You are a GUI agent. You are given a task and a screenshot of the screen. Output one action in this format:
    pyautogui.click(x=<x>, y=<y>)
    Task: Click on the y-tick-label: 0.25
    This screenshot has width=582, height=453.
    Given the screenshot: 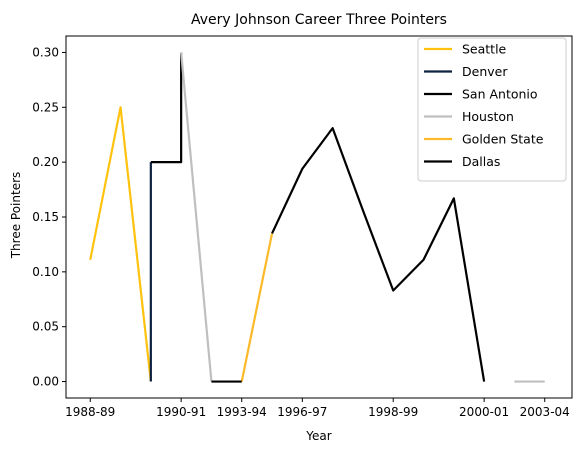 What is the action you would take?
    pyautogui.click(x=45, y=107)
    